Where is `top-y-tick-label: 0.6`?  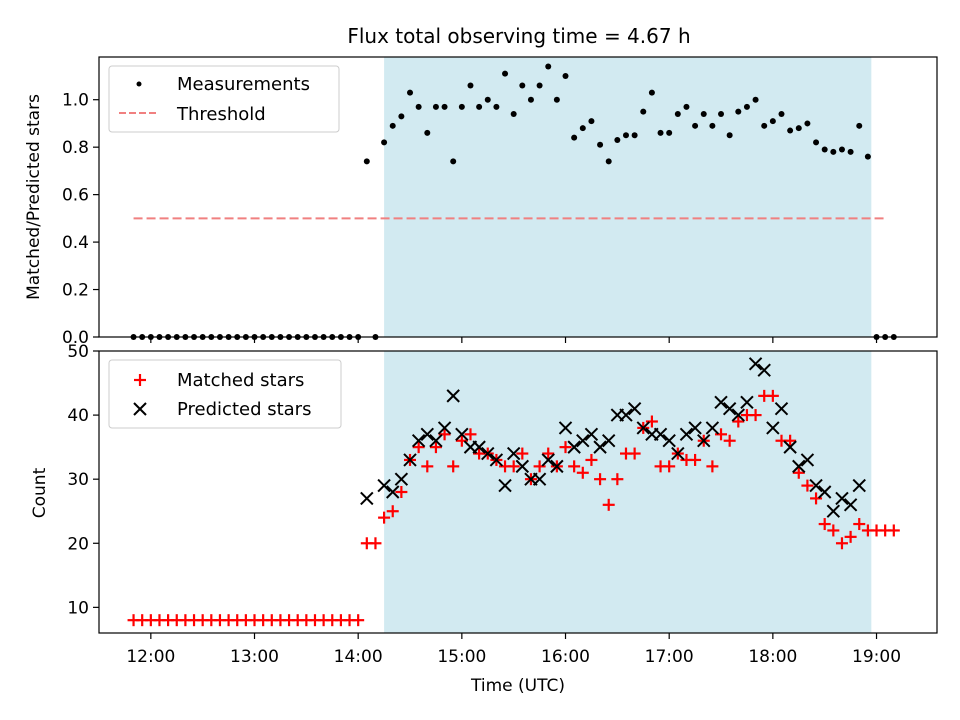 top-y-tick-label: 0.6 is located at coordinates (75, 196).